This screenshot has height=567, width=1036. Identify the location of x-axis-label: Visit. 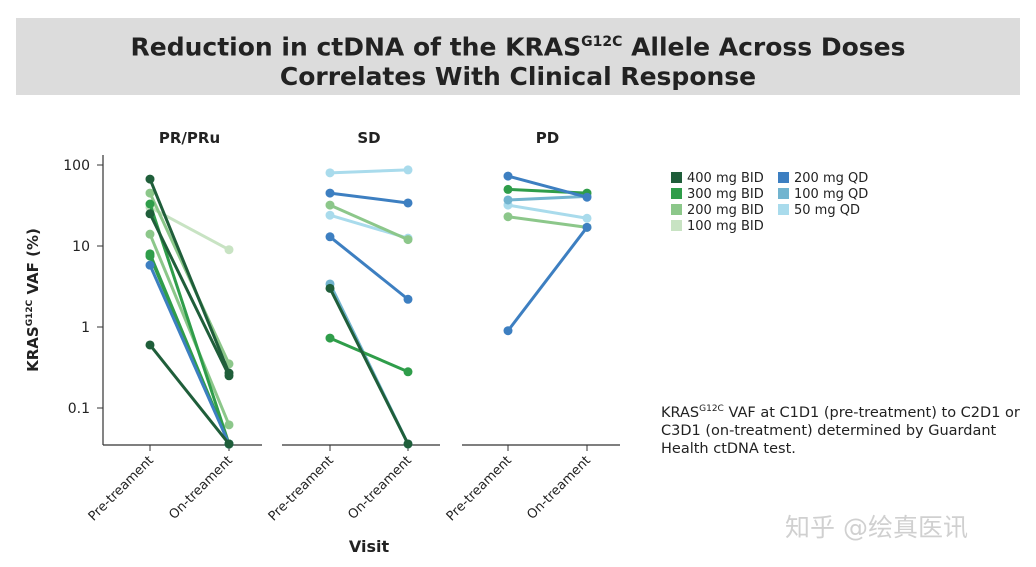
(369, 546).